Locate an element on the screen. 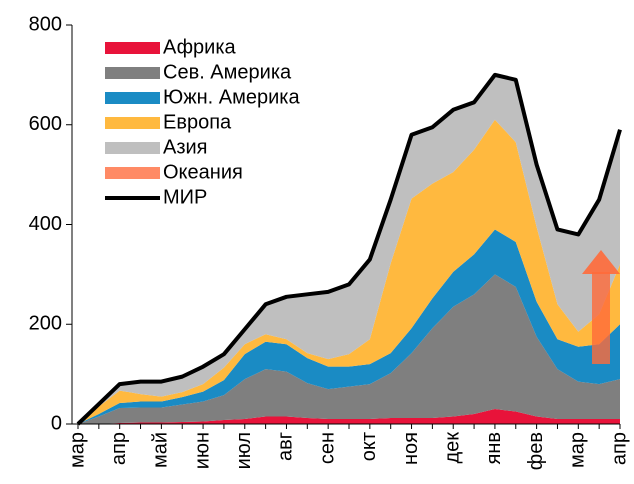 This screenshot has height=484, width=634. arrow-shaft is located at coordinates (601, 318).